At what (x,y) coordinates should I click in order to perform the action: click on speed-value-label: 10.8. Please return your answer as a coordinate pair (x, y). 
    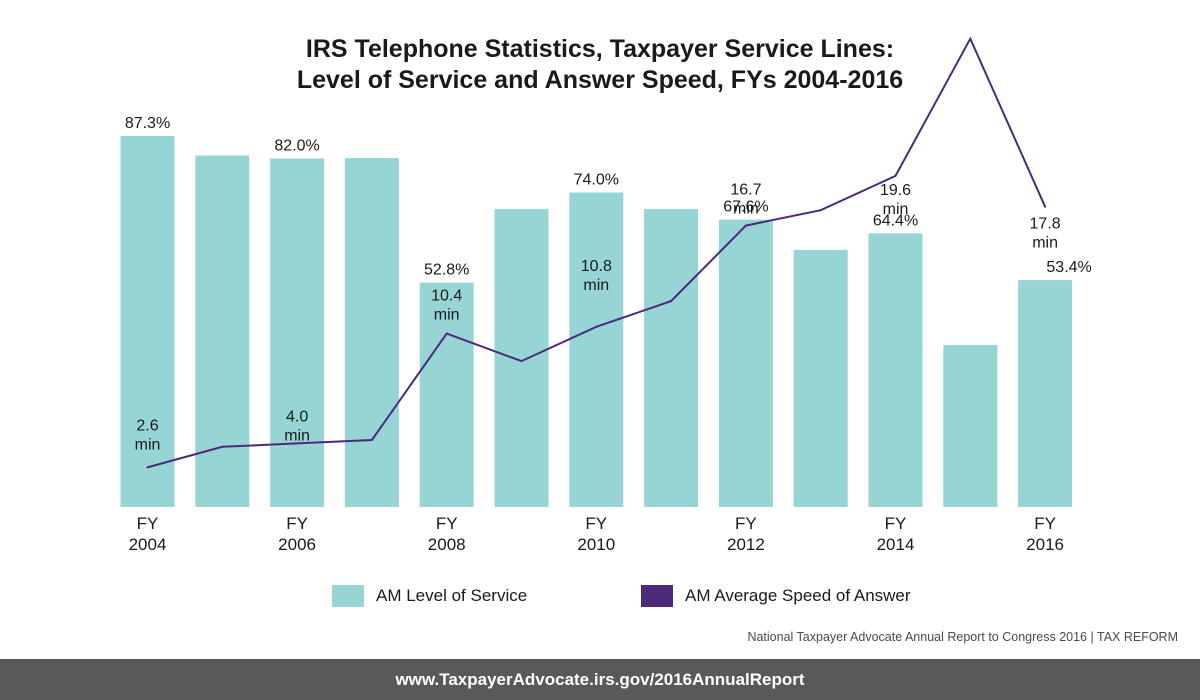
    Looking at the image, I should click on (596, 266).